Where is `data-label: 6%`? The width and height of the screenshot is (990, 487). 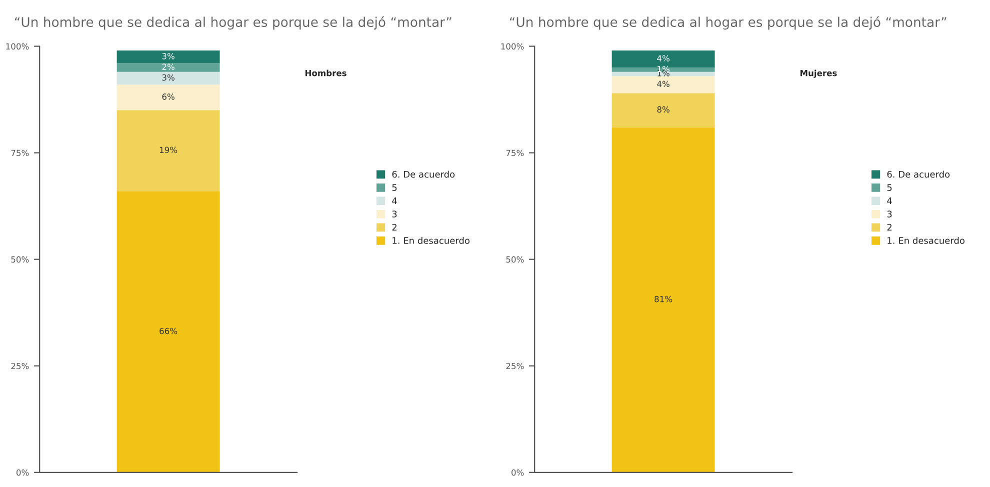
data-label: 6% is located at coordinates (168, 97).